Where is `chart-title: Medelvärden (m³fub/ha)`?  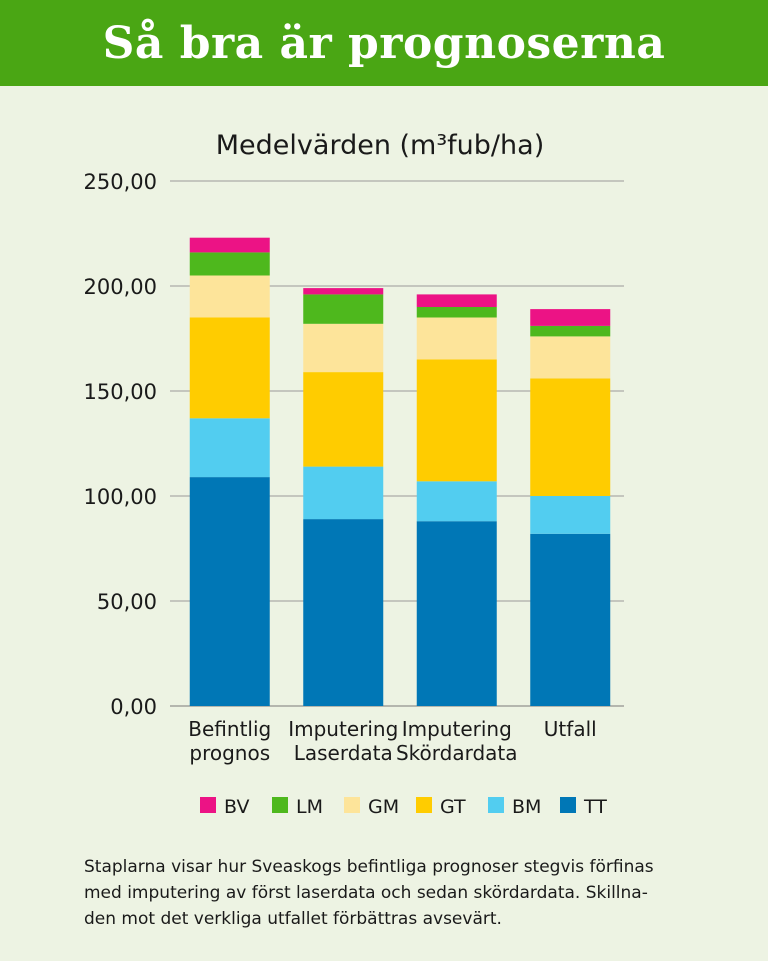
chart-title: Medelvärden (m³fub/ha) is located at coordinates (380, 145).